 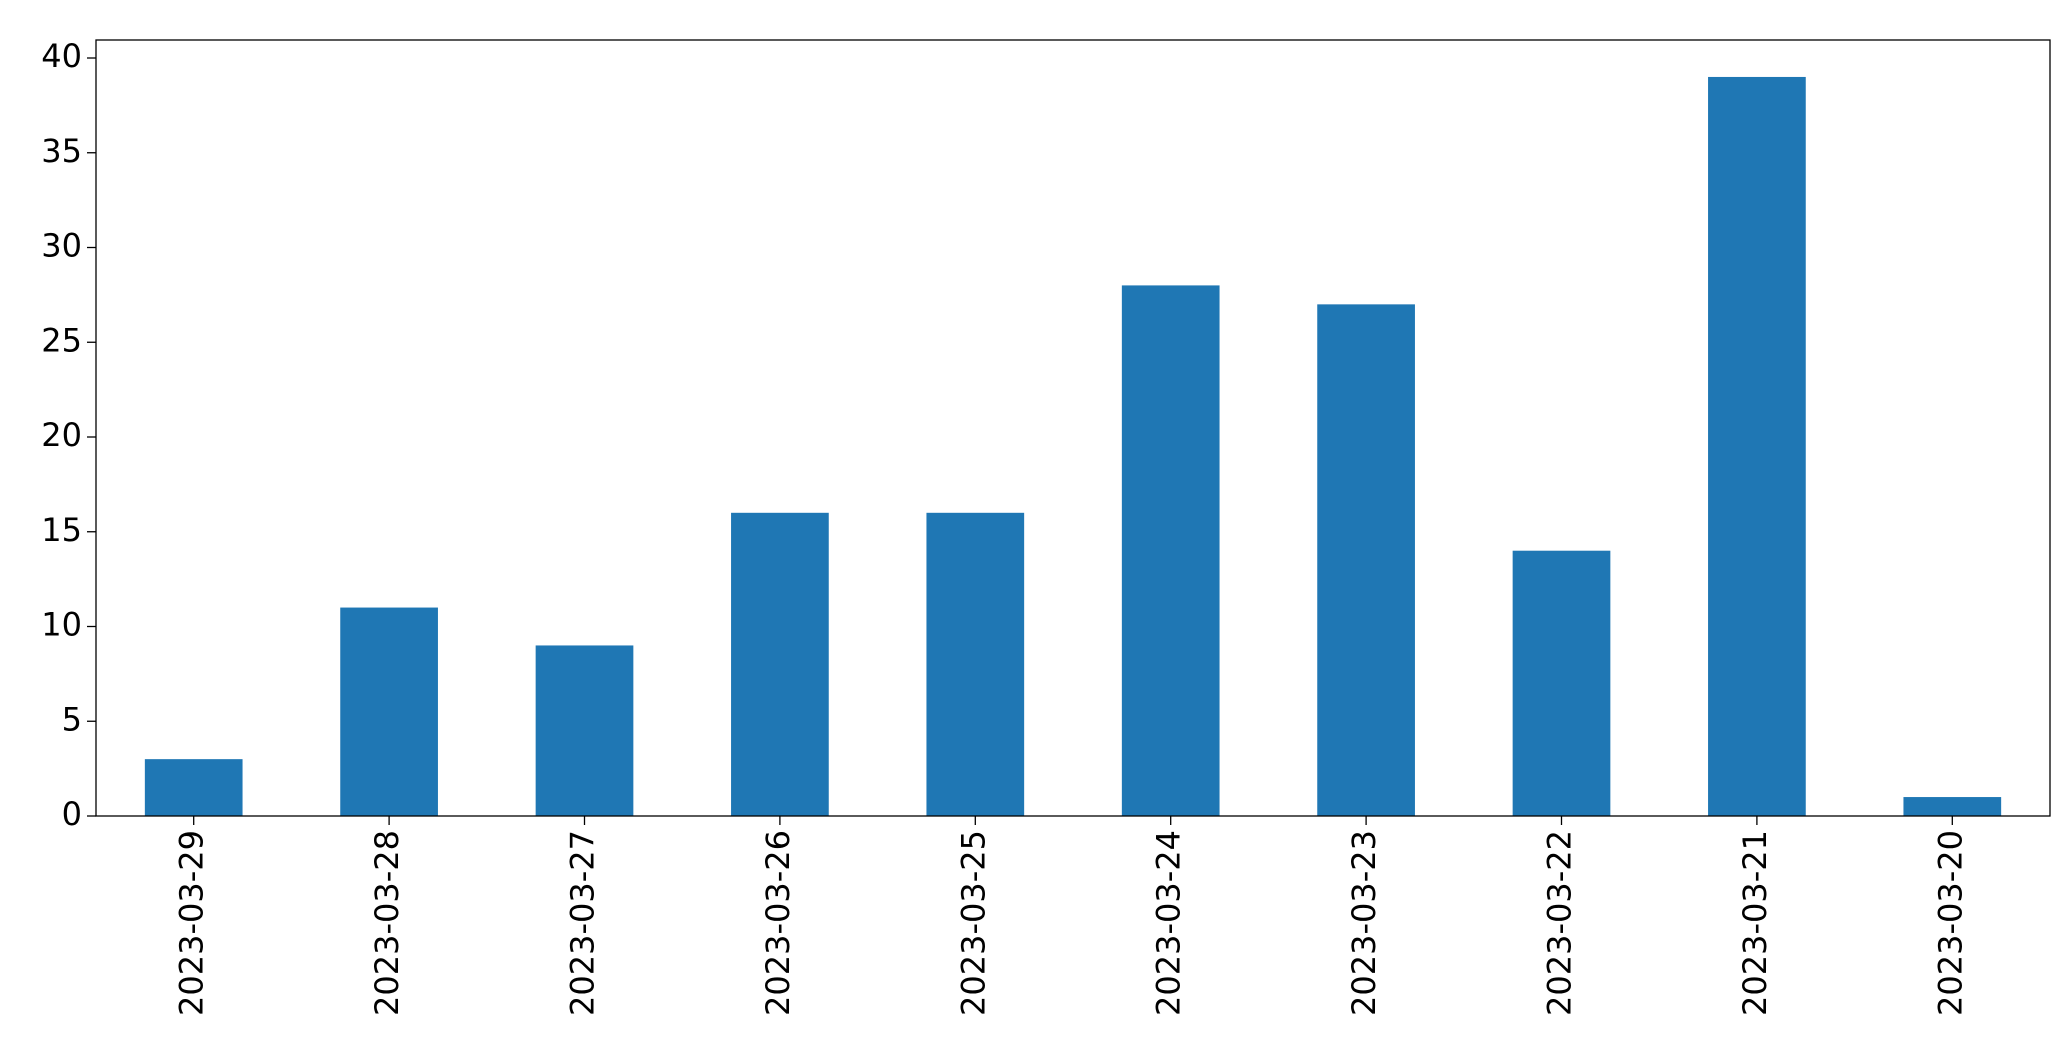 I want to click on x-tick-label: 2023-03-22, so click(x=1560, y=923).